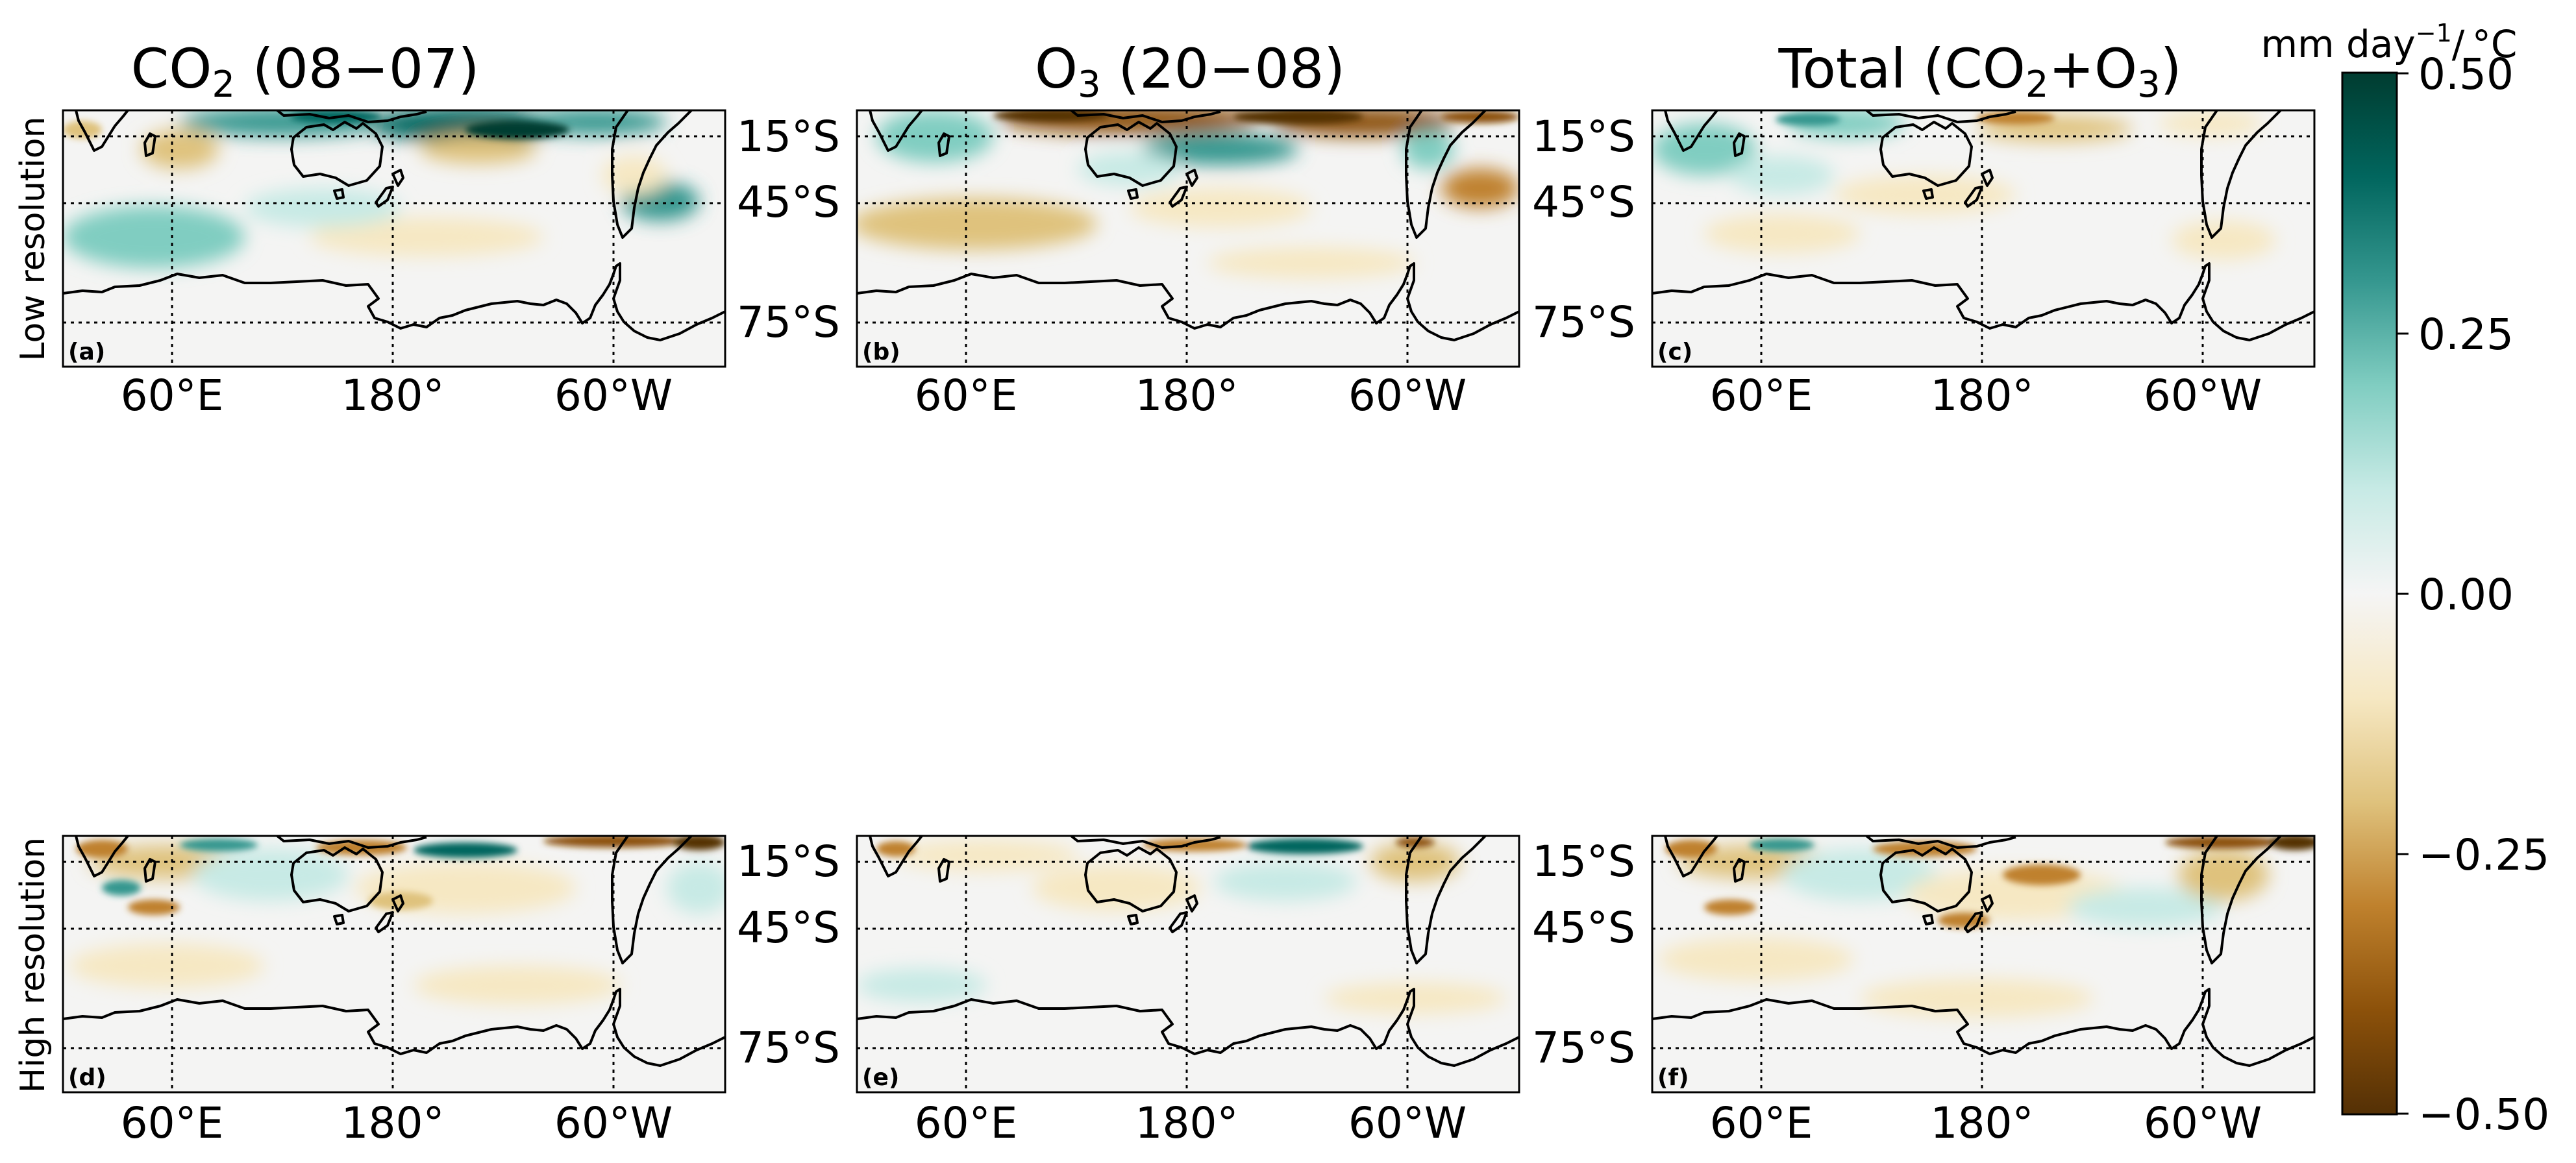 Image resolution: width=2576 pixels, height=1163 pixels. I want to click on panel-letter-d: (d), so click(87, 1077).